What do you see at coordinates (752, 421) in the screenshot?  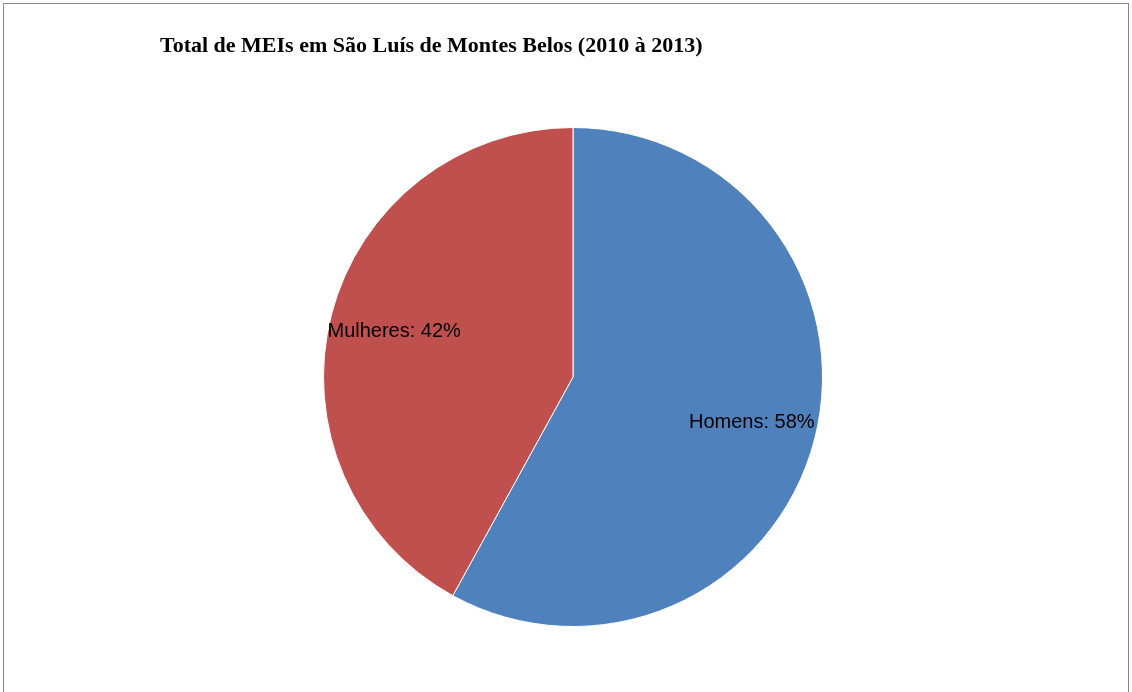 I see `slice-label: Homens: 58%` at bounding box center [752, 421].